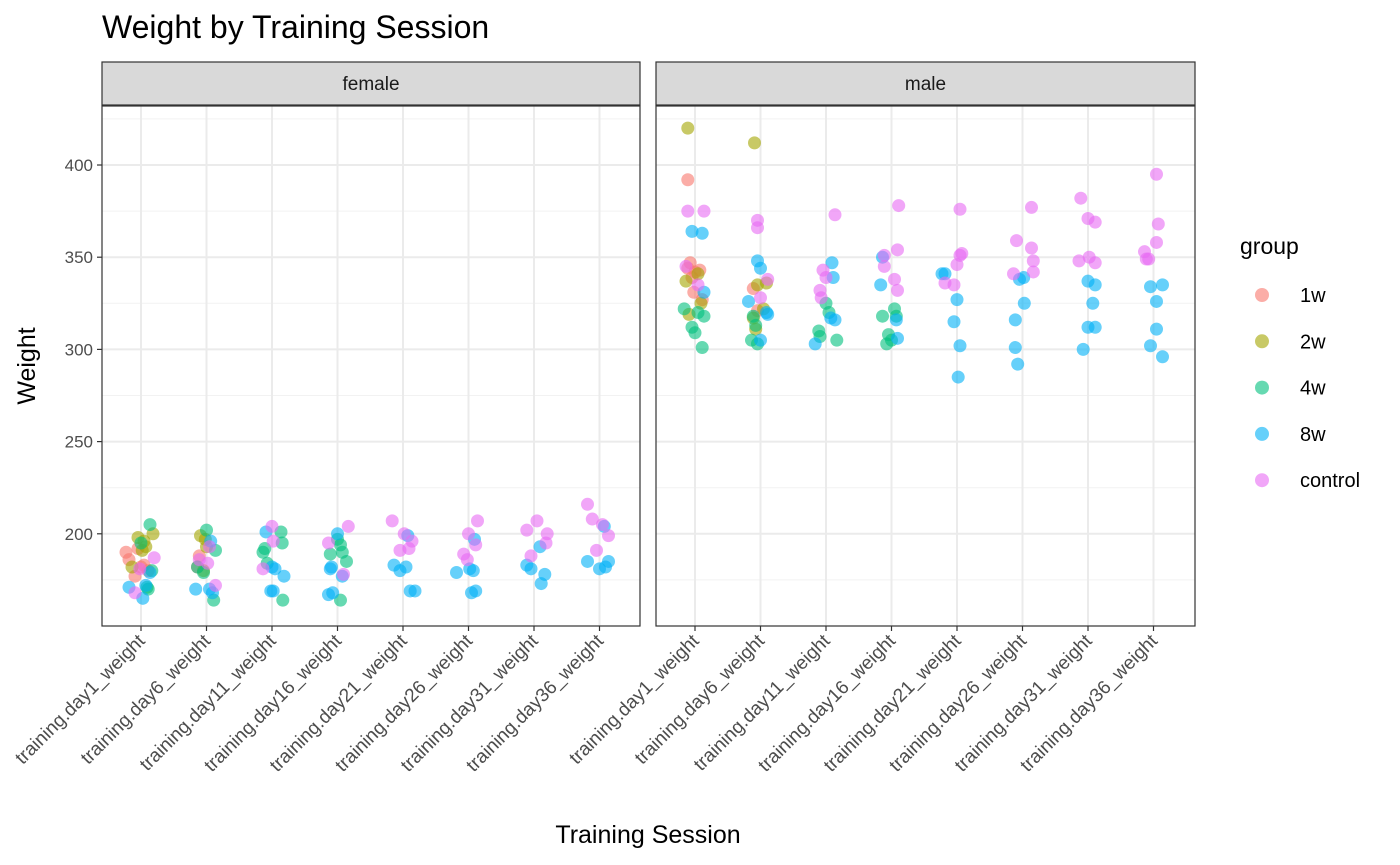 This screenshot has width=1400, height=865. Describe the element at coordinates (1313, 342) in the screenshot. I see `legend-label: 2w` at that location.